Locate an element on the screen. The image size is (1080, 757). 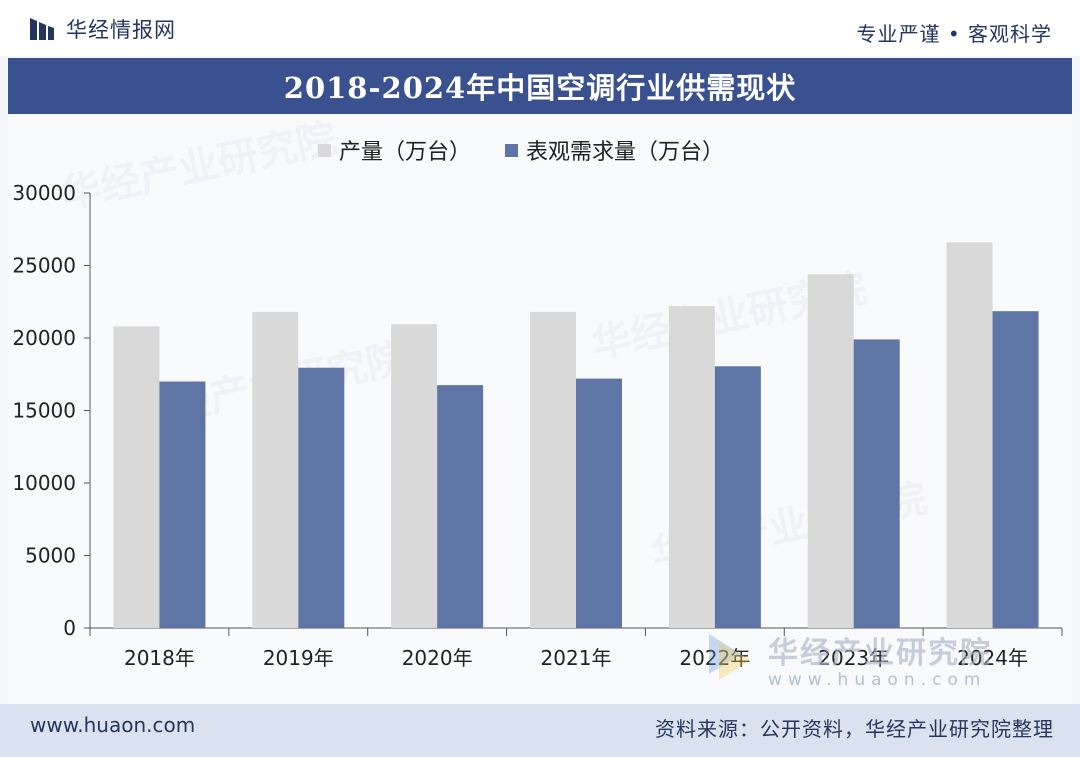
brand-watermark-name: 华经产业研究院 is located at coordinates (880, 653).